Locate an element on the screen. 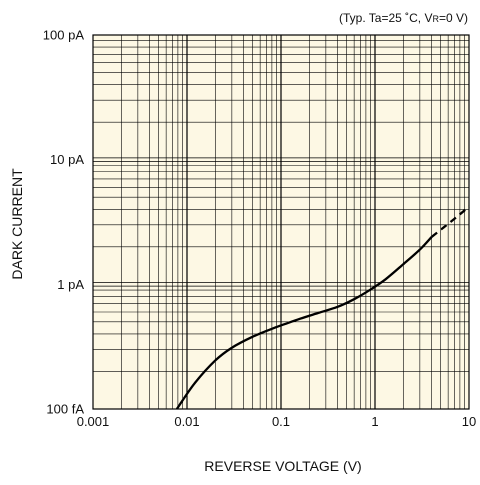  x-tick-label: 0.001 is located at coordinates (93, 421).